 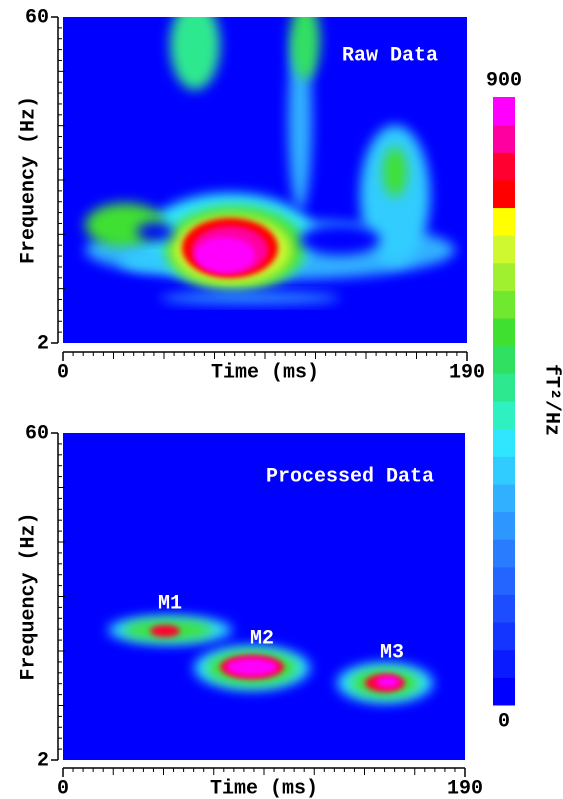 What do you see at coordinates (392, 652) in the screenshot?
I see `peak-label: M3` at bounding box center [392, 652].